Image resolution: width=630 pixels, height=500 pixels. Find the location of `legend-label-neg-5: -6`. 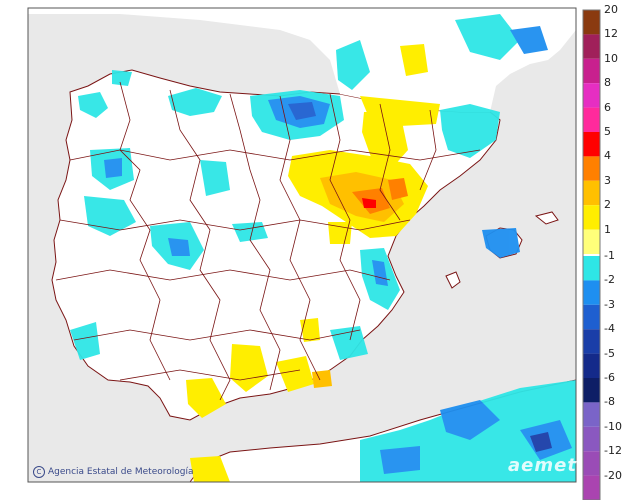

legend-label-neg-5: -6 is located at coordinates (609, 377).